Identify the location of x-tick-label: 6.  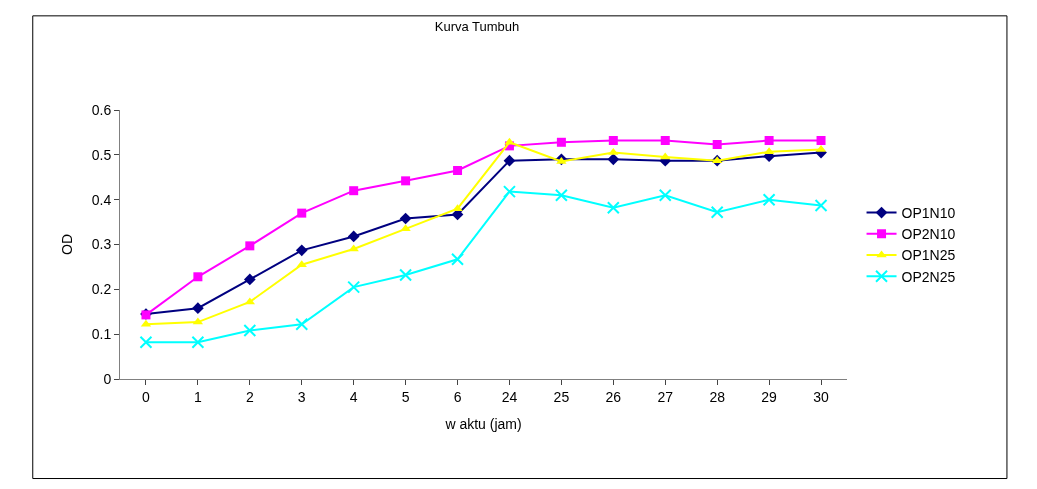
(457, 396).